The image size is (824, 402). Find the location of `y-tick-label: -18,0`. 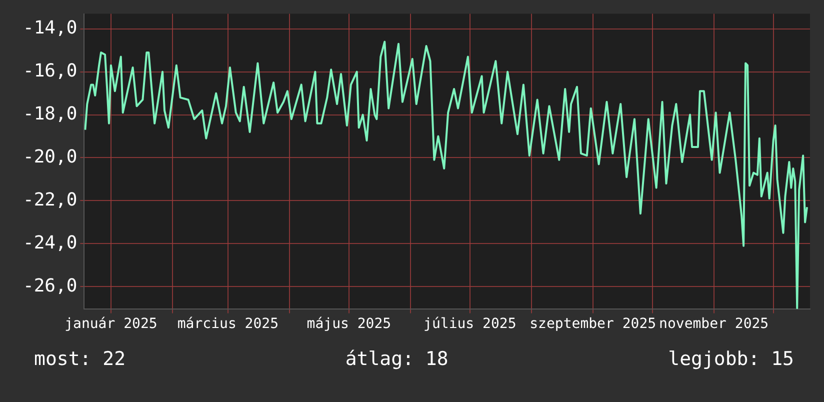

y-tick-label: -18,0 is located at coordinates (50, 113).